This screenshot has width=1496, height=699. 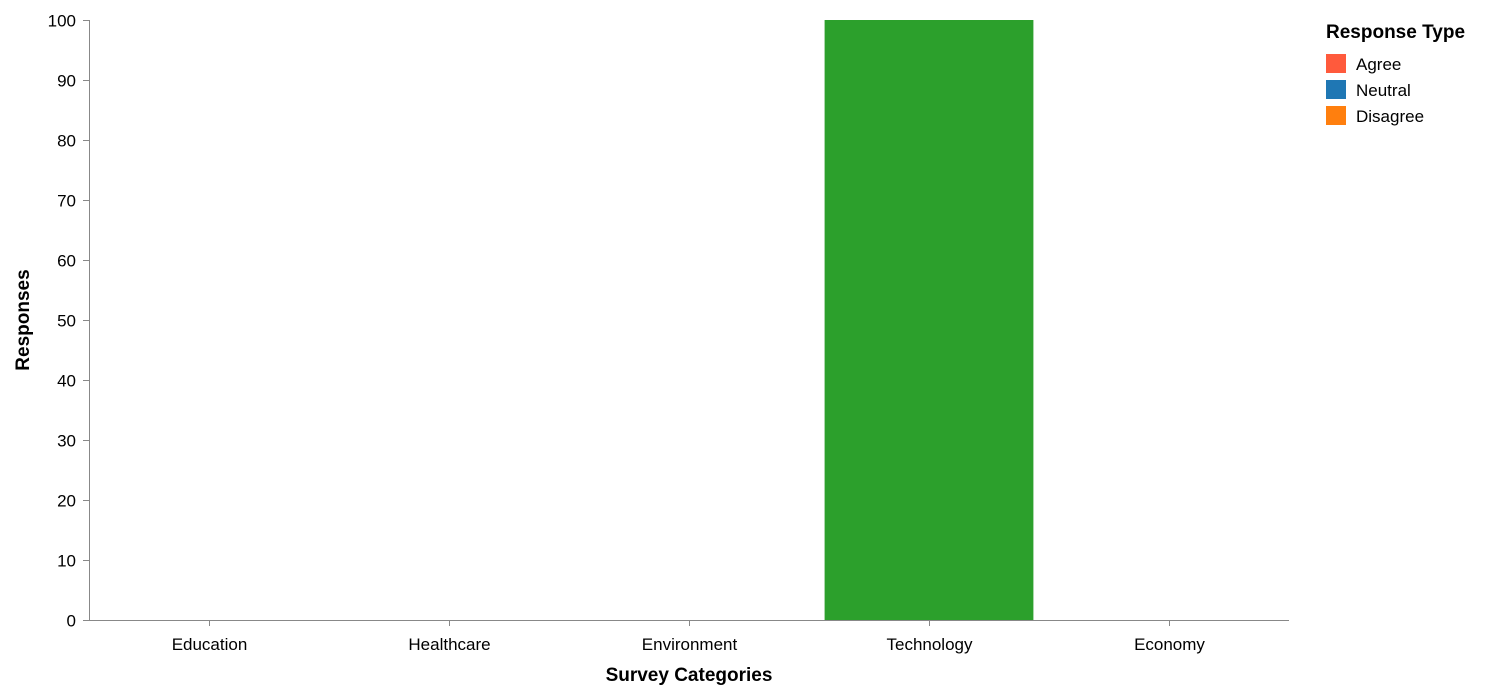 I want to click on bars-layer, so click(x=929, y=320).